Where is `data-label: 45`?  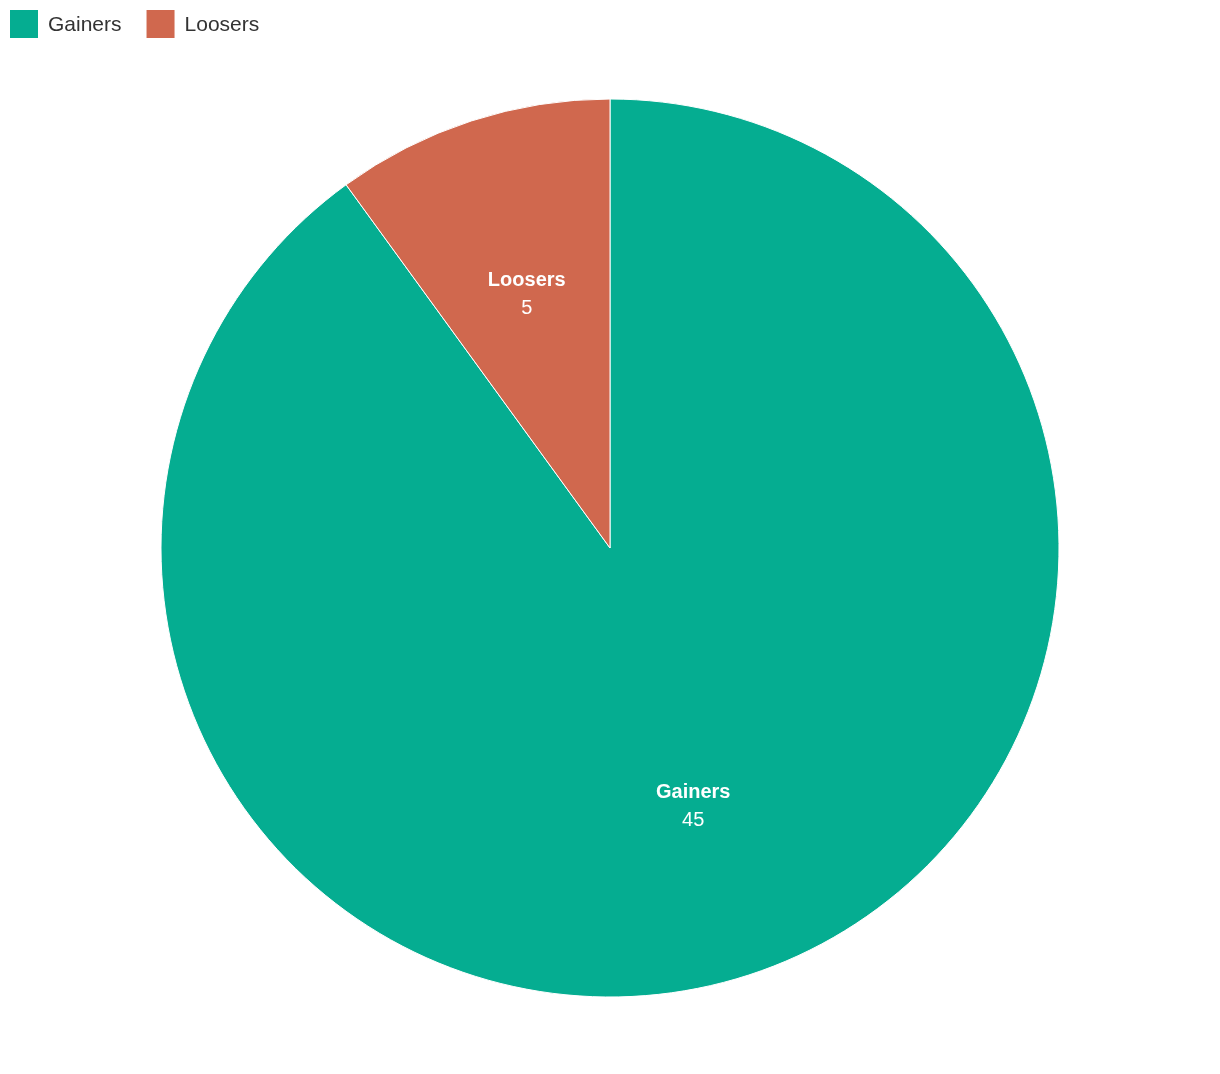
data-label: 45 is located at coordinates (693, 819).